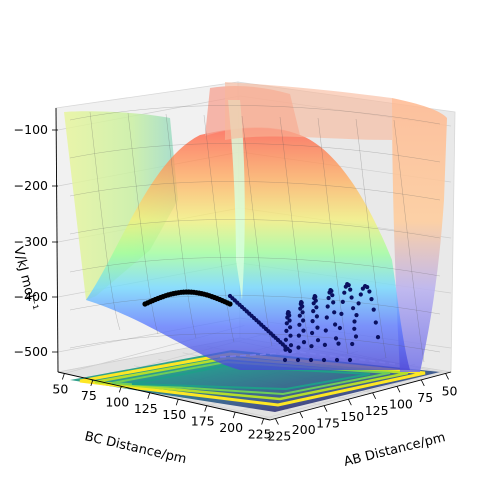 The image size is (500, 500). Describe the element at coordinates (260, 434) in the screenshot. I see `y-tick-label: 225` at that location.